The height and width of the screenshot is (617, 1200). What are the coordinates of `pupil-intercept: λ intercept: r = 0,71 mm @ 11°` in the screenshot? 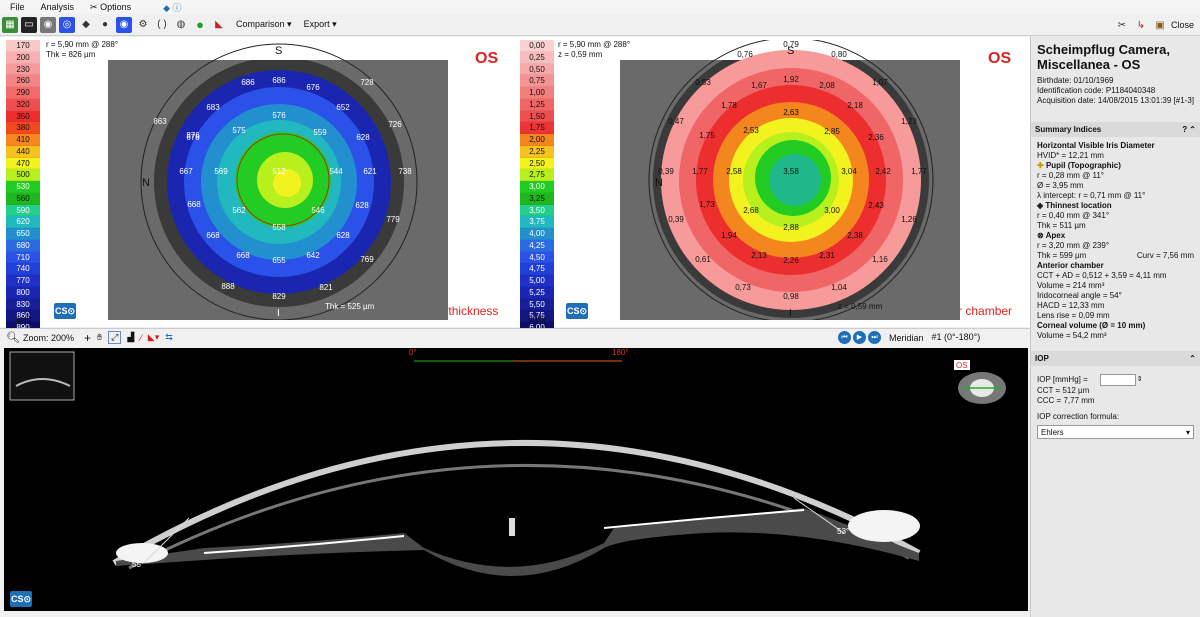 It's located at (1091, 195).